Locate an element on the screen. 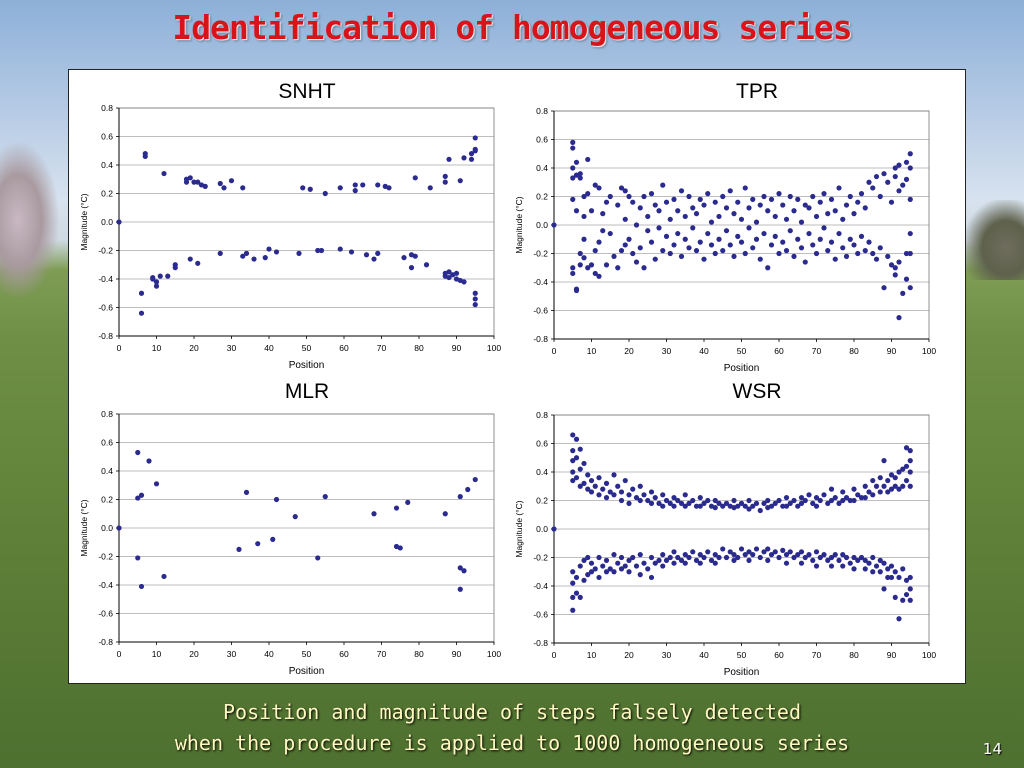 This screenshot has height=768, width=1024. x-tick-label: 10 is located at coordinates (157, 654).